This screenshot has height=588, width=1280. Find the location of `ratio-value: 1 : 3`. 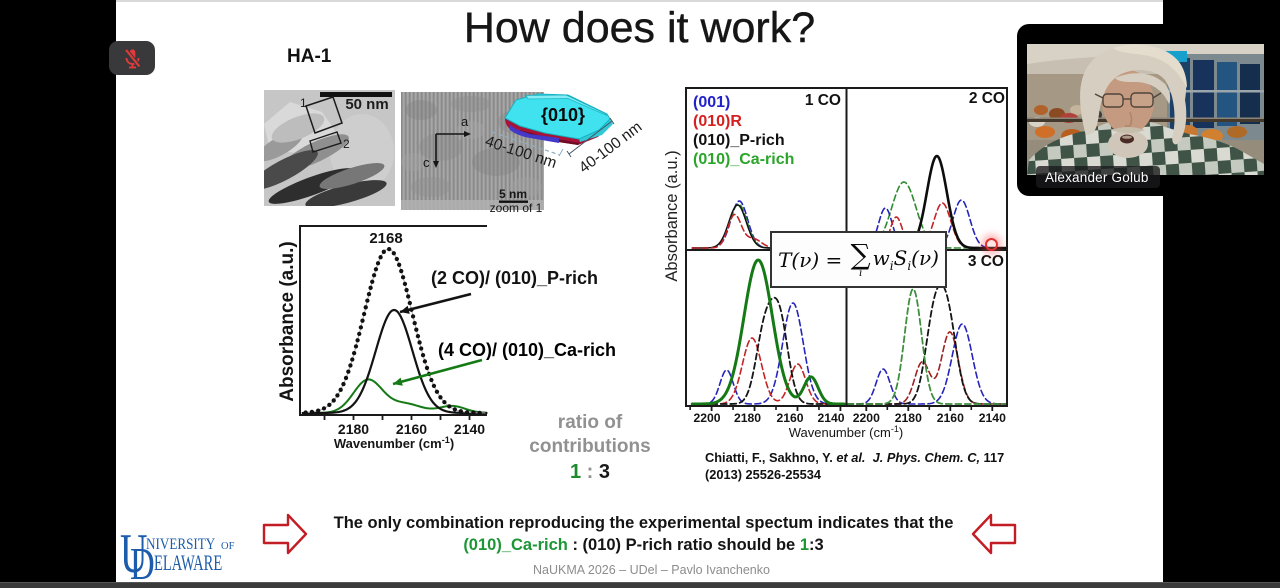

ratio-value: 1 : 3 is located at coordinates (590, 472).